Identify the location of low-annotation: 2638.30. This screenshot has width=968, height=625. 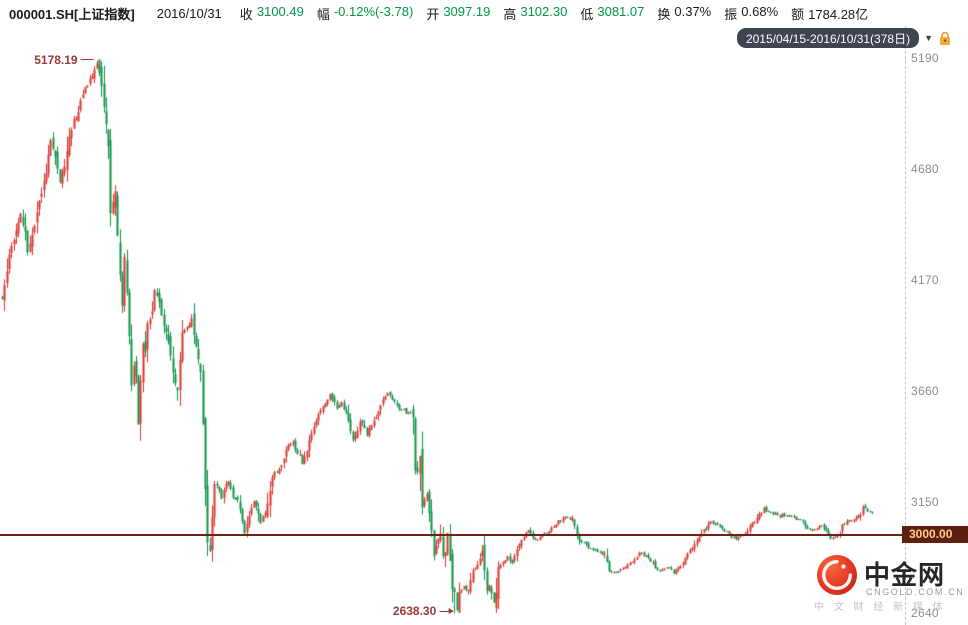
(423, 611).